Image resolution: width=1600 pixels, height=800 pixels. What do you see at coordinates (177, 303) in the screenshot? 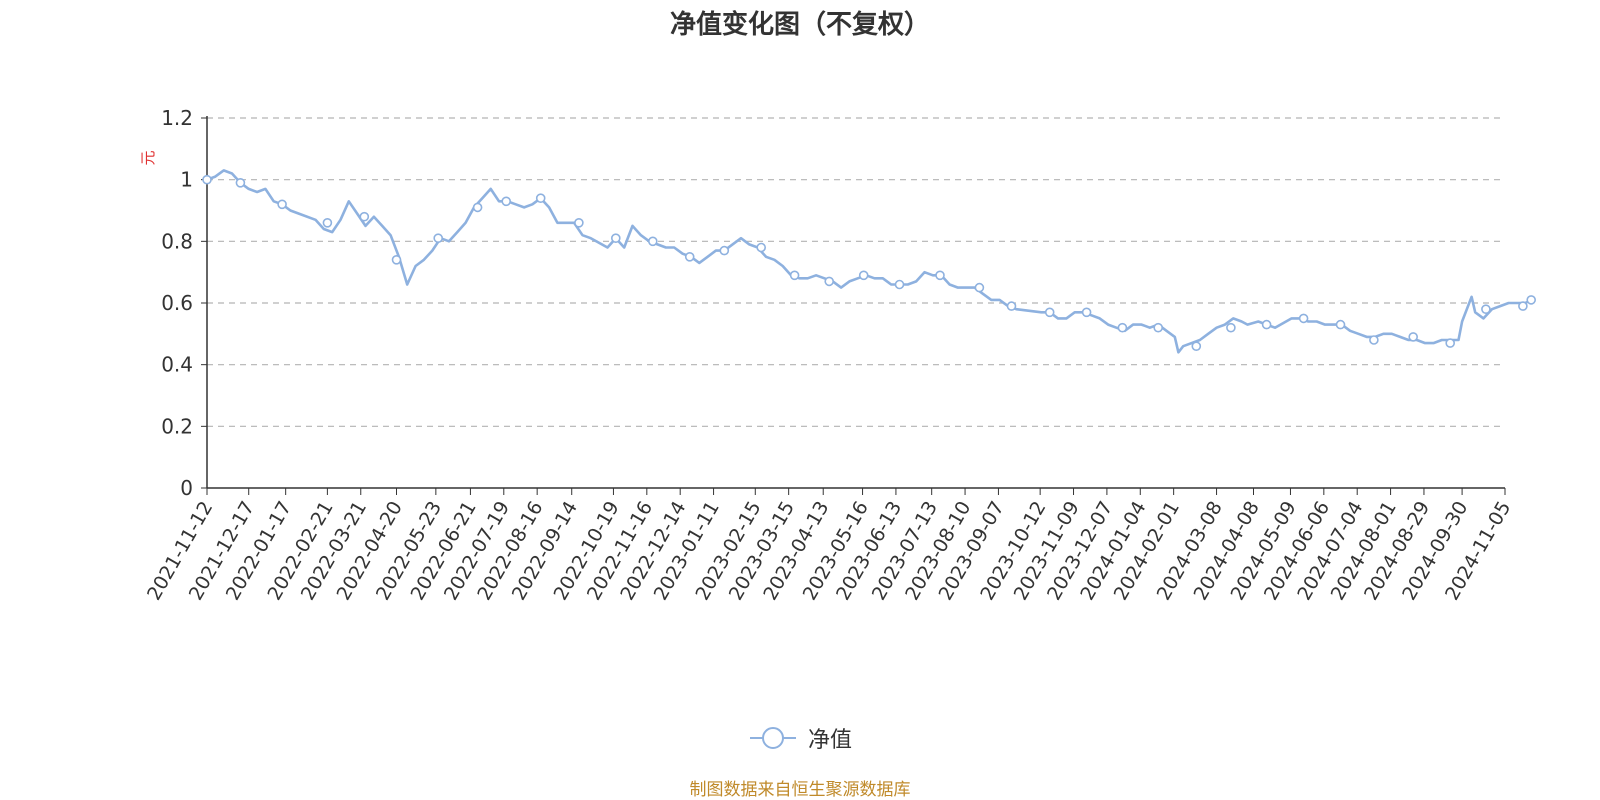
I see `y-tick-label: 0.6` at bounding box center [177, 303].